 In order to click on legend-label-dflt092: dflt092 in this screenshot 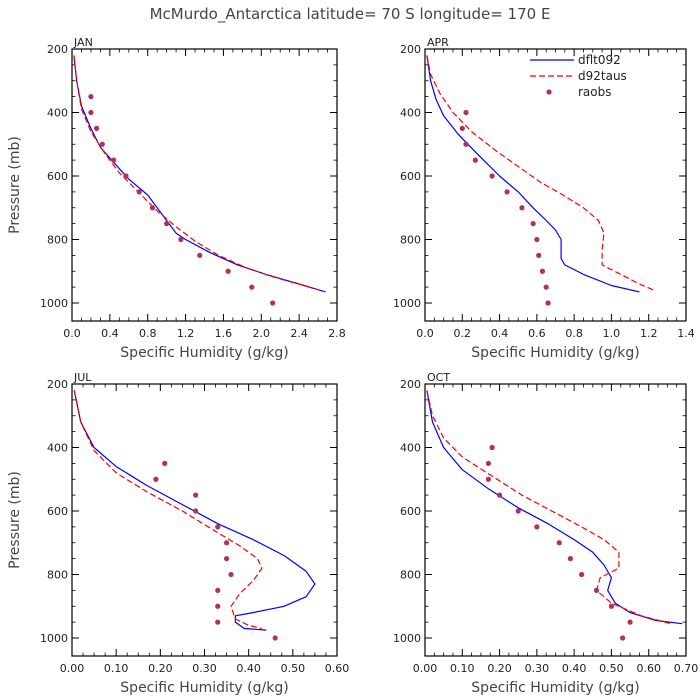, I will do `click(599, 60)`.